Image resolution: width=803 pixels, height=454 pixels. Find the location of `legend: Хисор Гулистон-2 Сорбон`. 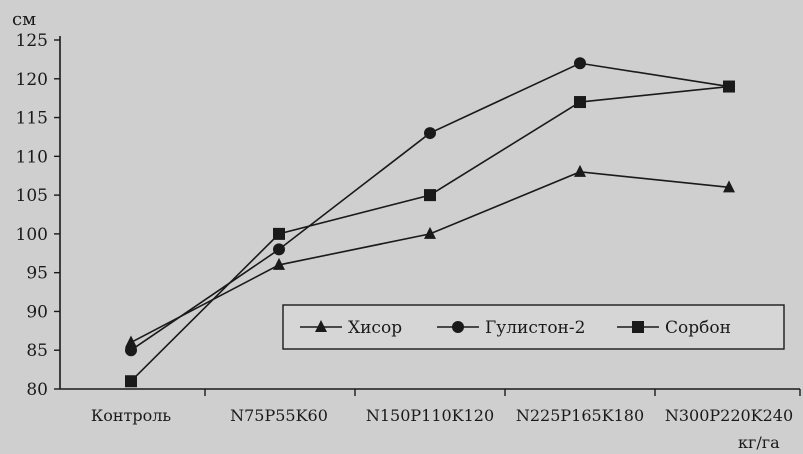

legend: Хисор Гулистон-2 Сорбон is located at coordinates (533, 327).